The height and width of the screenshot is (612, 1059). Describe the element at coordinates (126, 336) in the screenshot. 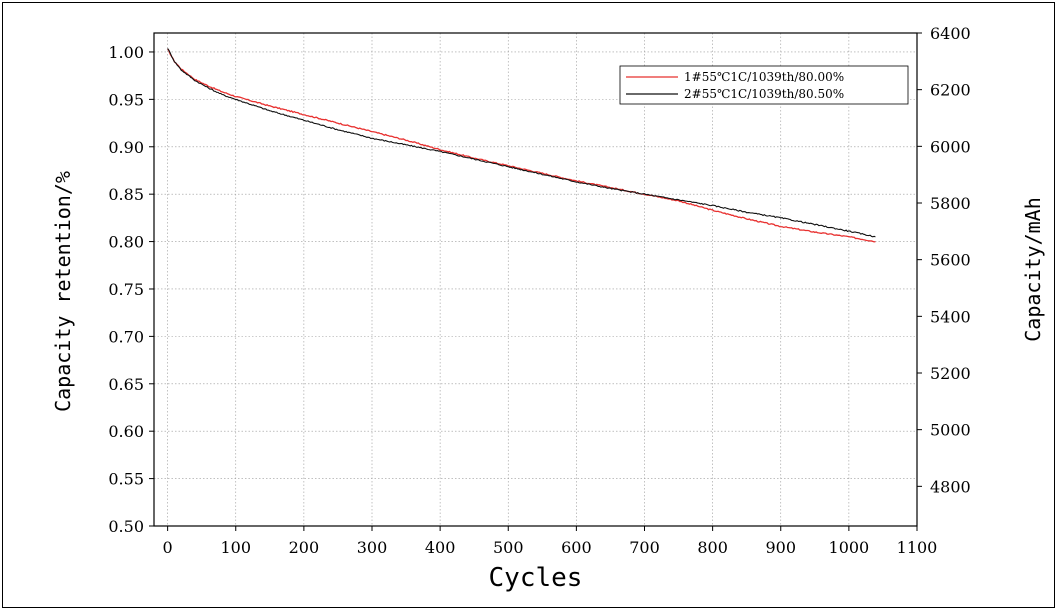

I see `y-tick-label: 0.70` at that location.